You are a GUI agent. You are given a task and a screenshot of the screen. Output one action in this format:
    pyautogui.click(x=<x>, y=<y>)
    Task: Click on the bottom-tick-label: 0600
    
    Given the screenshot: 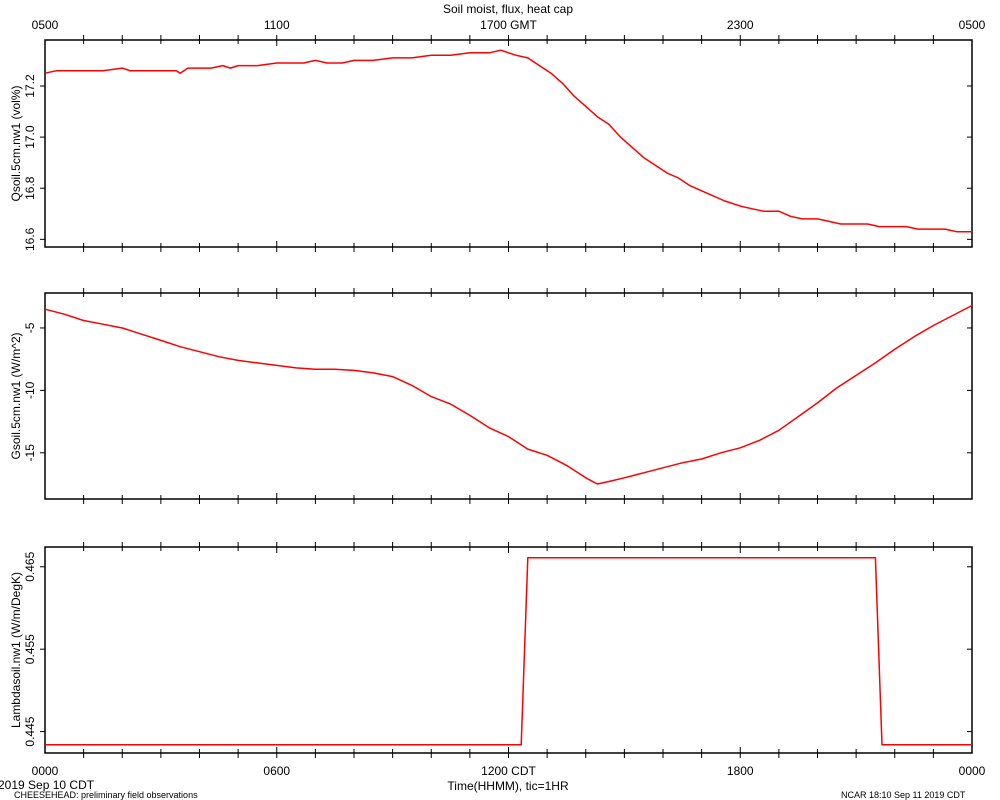 What is the action you would take?
    pyautogui.click(x=276, y=771)
    